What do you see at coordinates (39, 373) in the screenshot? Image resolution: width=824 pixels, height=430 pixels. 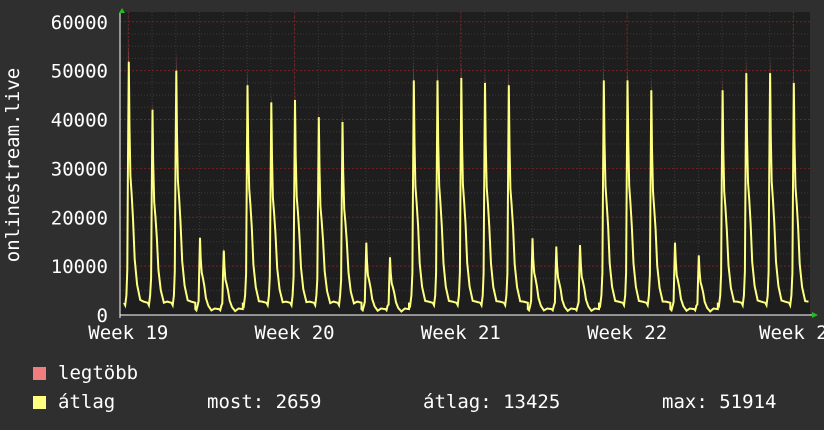 I see `legend-max-swatch` at bounding box center [39, 373].